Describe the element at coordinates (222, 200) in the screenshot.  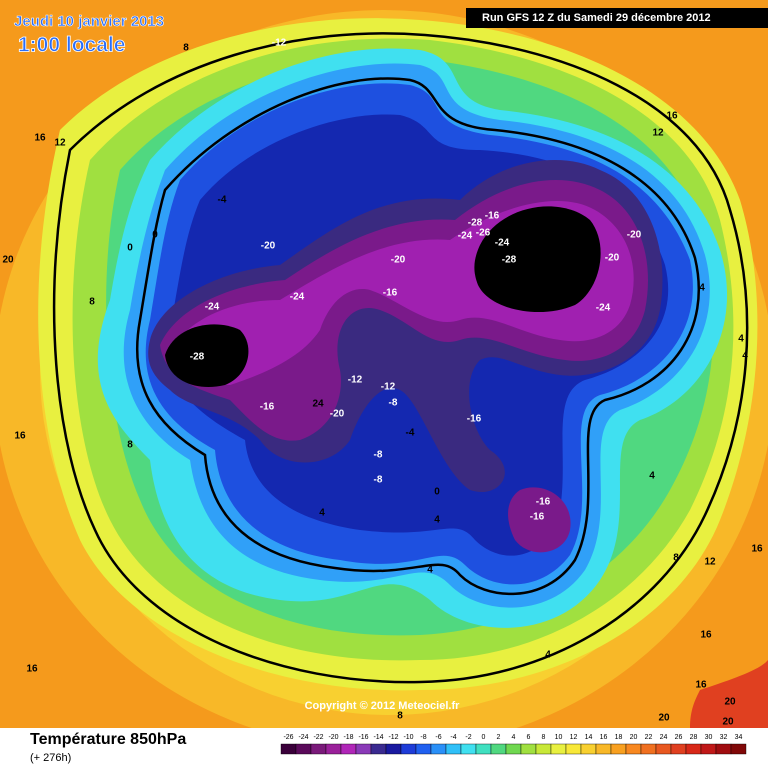
I see `contour-label: -4` at that location.